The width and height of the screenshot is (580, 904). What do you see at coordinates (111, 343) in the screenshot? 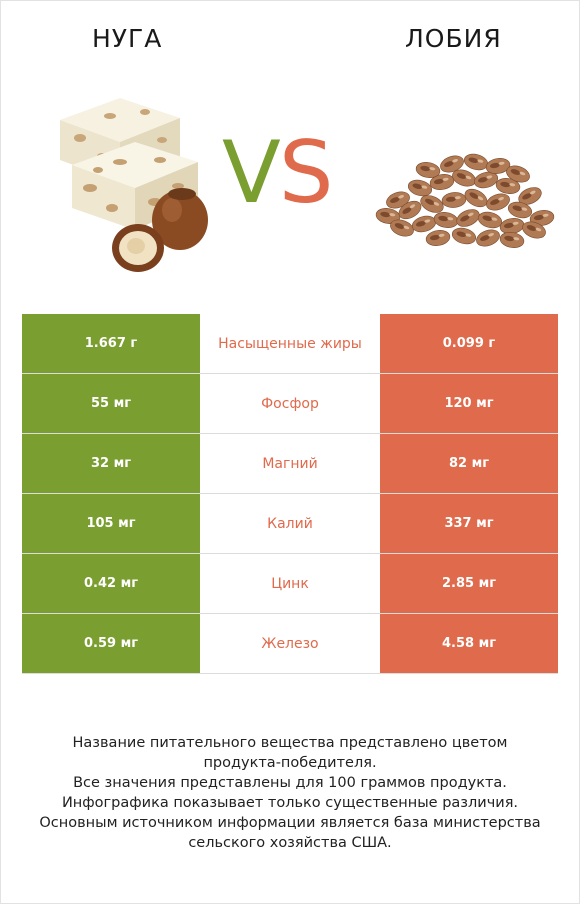
I see `left-value-cell: 1.667 г` at bounding box center [111, 343].